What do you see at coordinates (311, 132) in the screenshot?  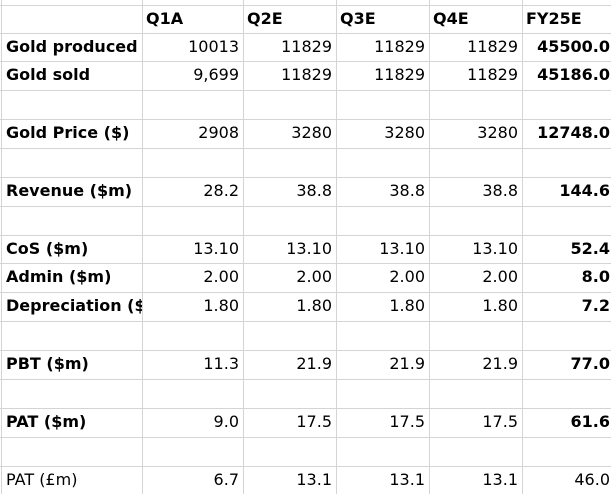 I see `cell-gold-price-q2e: 3280` at bounding box center [311, 132].